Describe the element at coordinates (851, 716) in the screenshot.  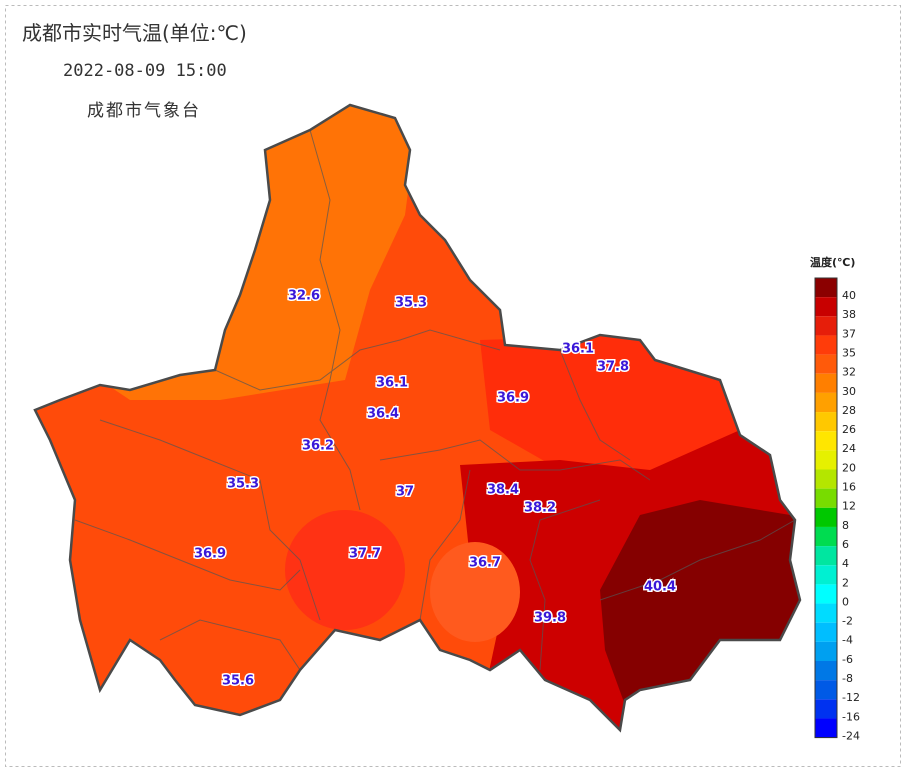
I see `legend-label: -16` at that location.